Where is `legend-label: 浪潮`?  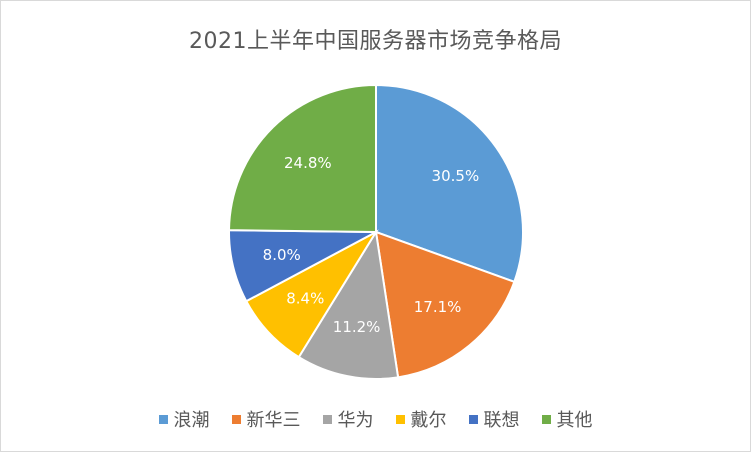
legend-label: 浪潮 is located at coordinates (191, 420).